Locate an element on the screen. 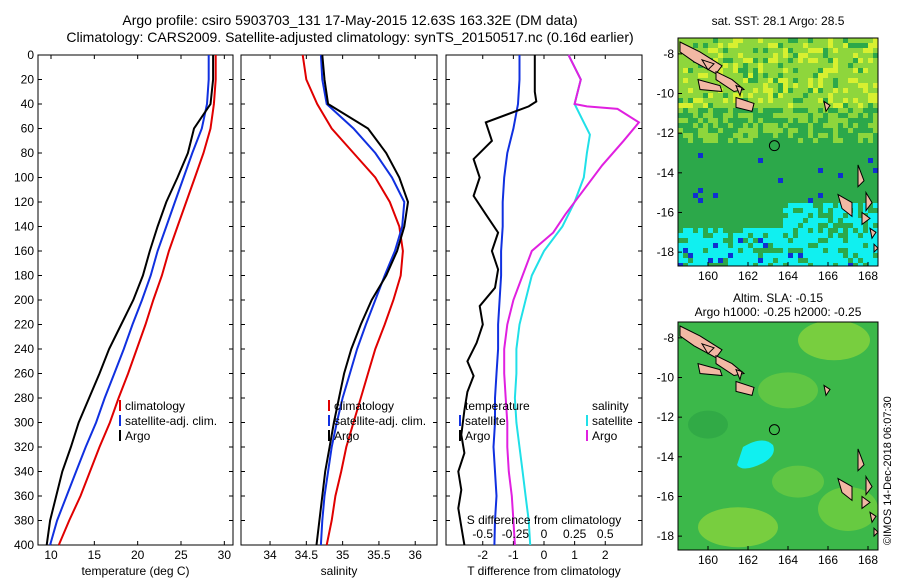 The height and width of the screenshot is (580, 900). x2-tick-label: 0.25 is located at coordinates (575, 534).